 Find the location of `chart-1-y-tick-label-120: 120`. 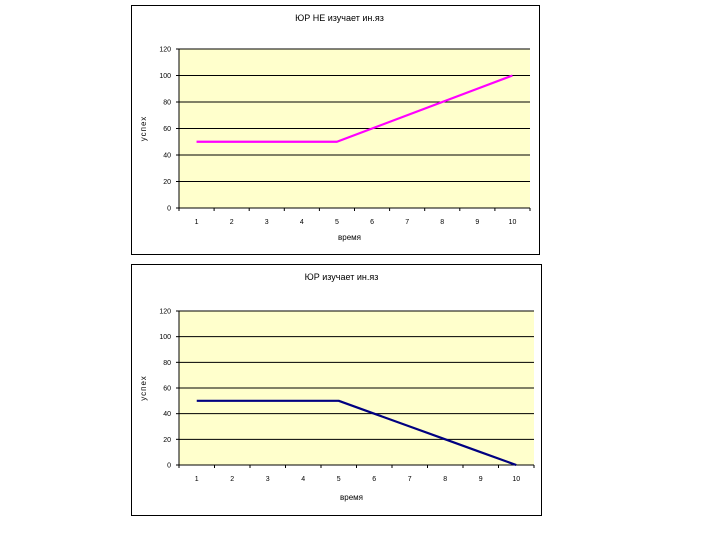

chart-1-y-tick-label-120: 120 is located at coordinates (165, 50).